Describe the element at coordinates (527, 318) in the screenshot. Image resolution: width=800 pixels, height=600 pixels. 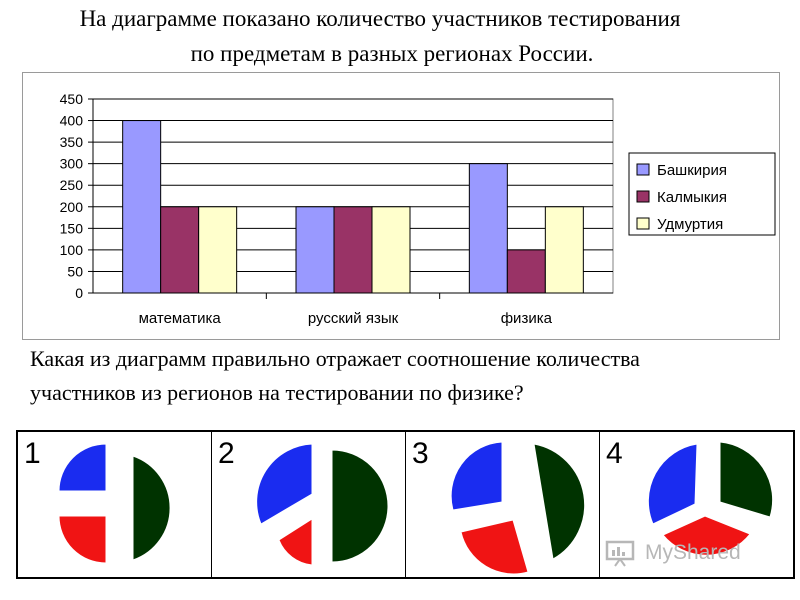
I see `x-tick-label: физика` at that location.